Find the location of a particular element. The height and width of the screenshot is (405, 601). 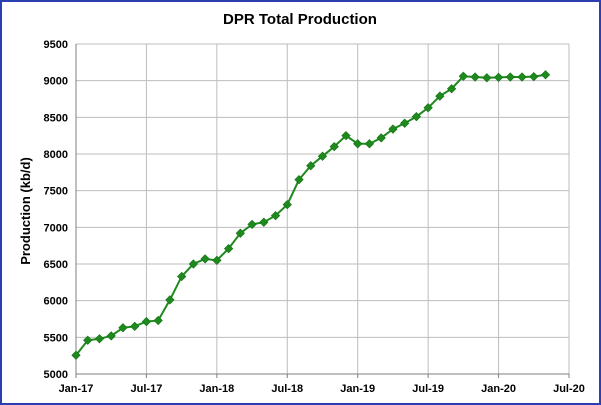

y-tick-label: 9500 is located at coordinates (56, 45).